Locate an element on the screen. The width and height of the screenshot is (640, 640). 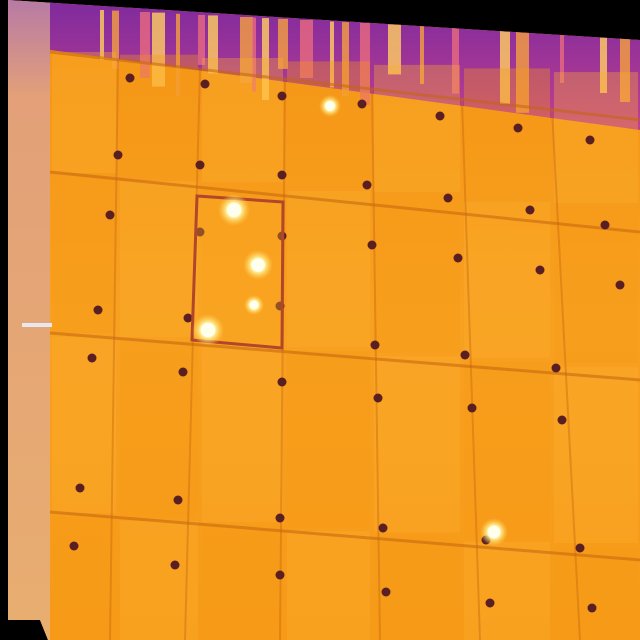
sky-heat-stripes is located at coordinates (365, 61).